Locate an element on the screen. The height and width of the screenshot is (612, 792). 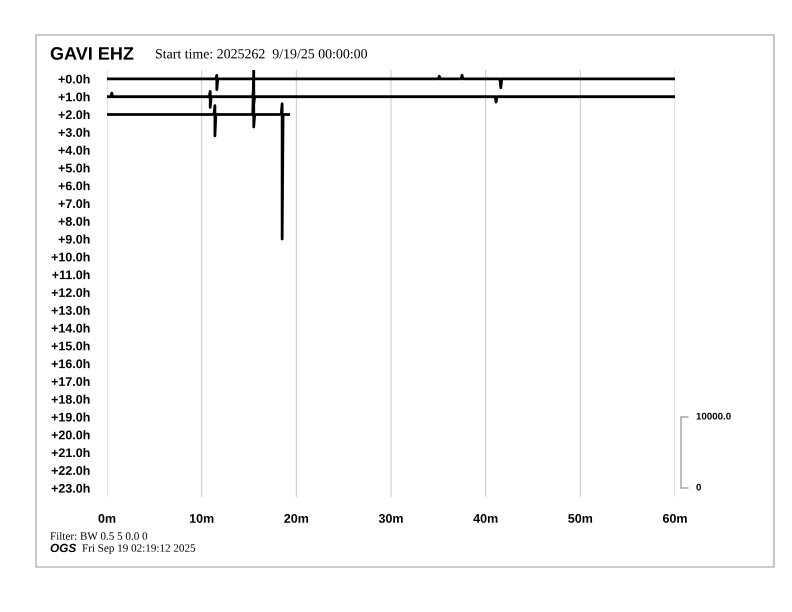
text: Filter: BW 0.5 5 0.0 0 is located at coordinates (99, 536).